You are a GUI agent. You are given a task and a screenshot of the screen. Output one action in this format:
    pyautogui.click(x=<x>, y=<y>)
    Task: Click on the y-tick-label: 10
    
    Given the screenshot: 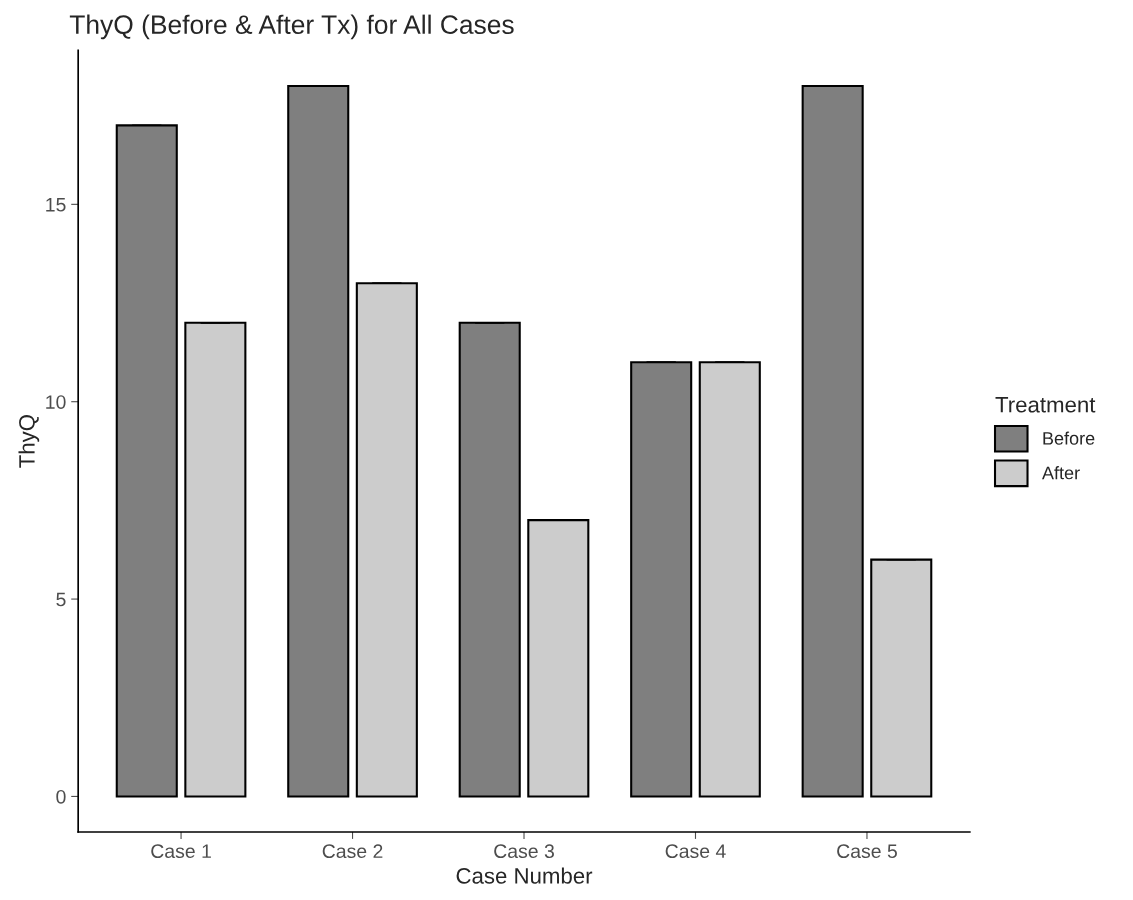 What is the action you would take?
    pyautogui.click(x=56, y=402)
    